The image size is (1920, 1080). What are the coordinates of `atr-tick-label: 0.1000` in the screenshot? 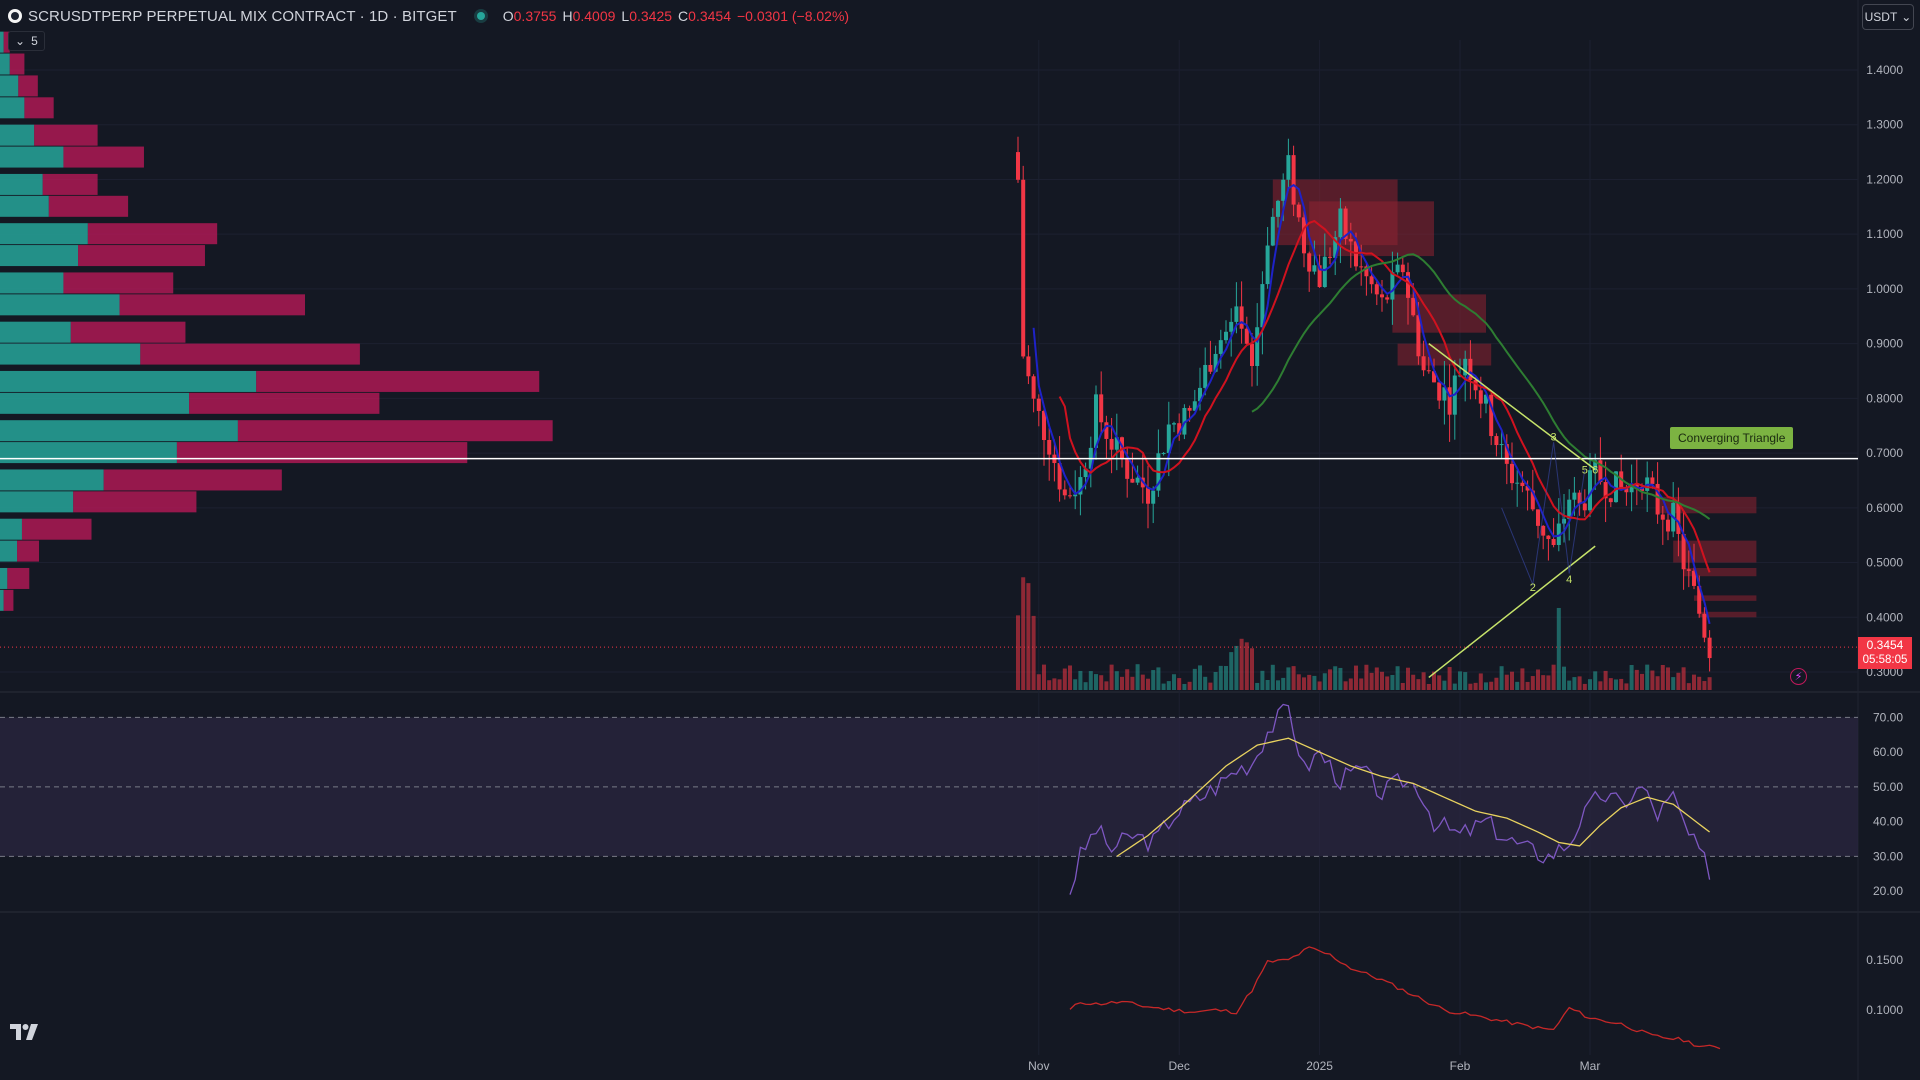 It's located at (1884, 1010).